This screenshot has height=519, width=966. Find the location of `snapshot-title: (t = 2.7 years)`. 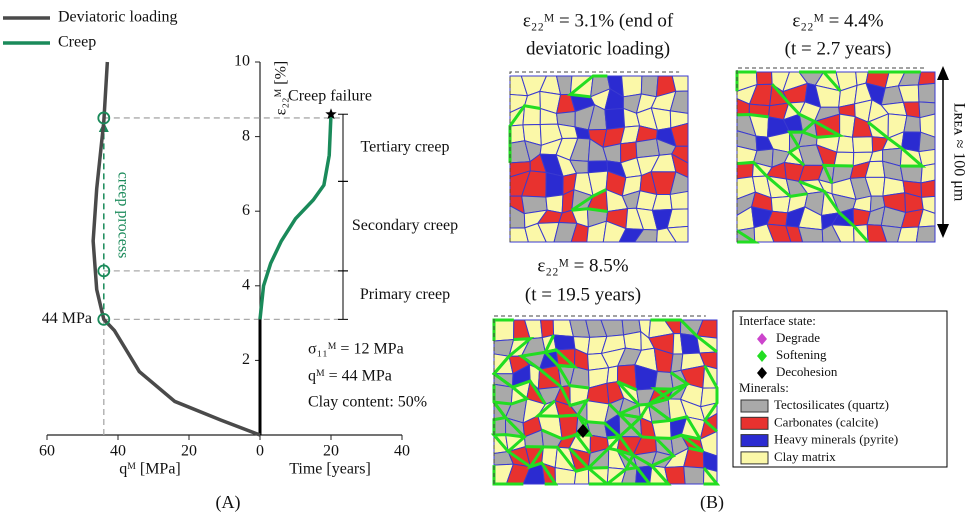

snapshot-title: (t = 2.7 years) is located at coordinates (838, 48).